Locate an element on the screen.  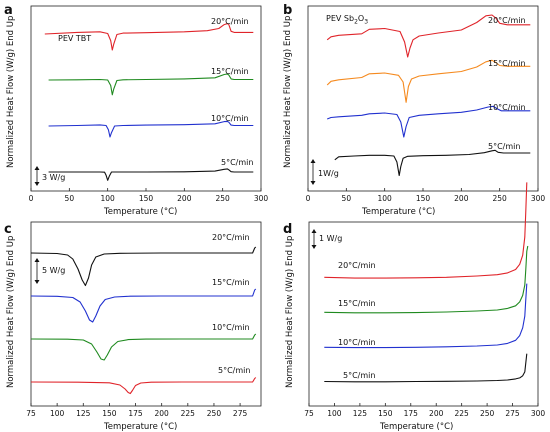
x-tick-label-a-4: 200 is located at coordinates (184, 198).